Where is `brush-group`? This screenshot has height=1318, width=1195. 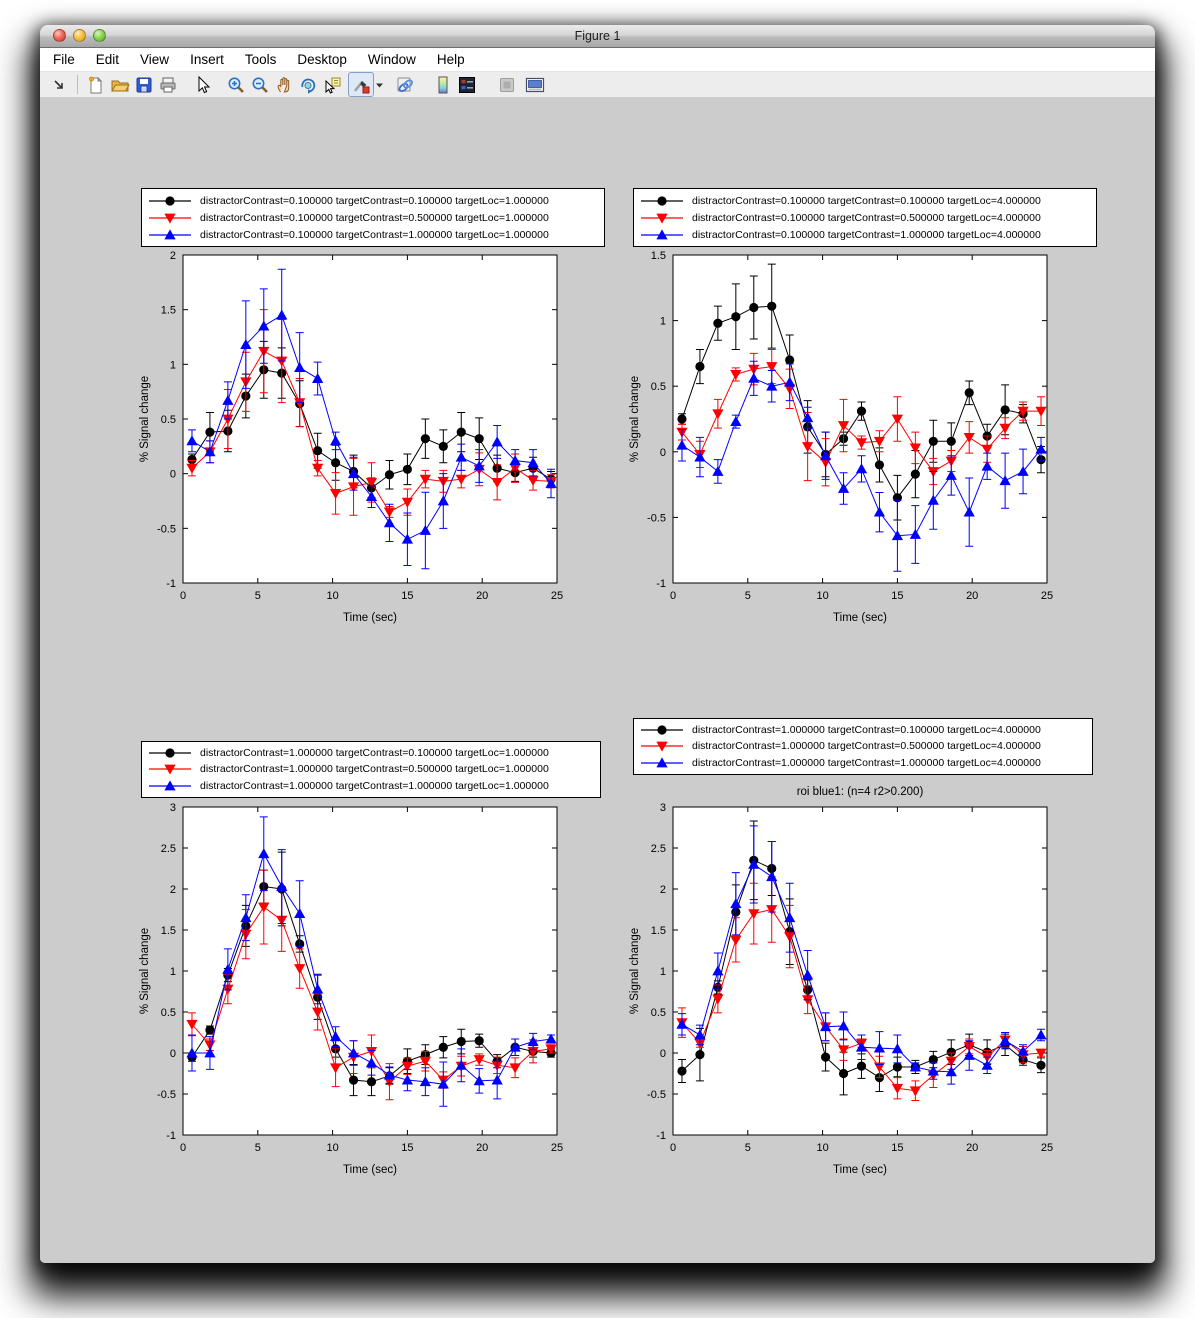 brush-group is located at coordinates (366, 84).